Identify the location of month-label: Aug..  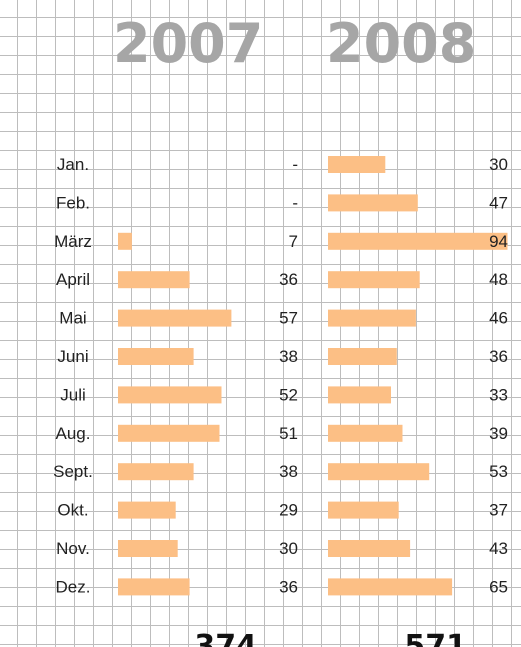
(73, 433).